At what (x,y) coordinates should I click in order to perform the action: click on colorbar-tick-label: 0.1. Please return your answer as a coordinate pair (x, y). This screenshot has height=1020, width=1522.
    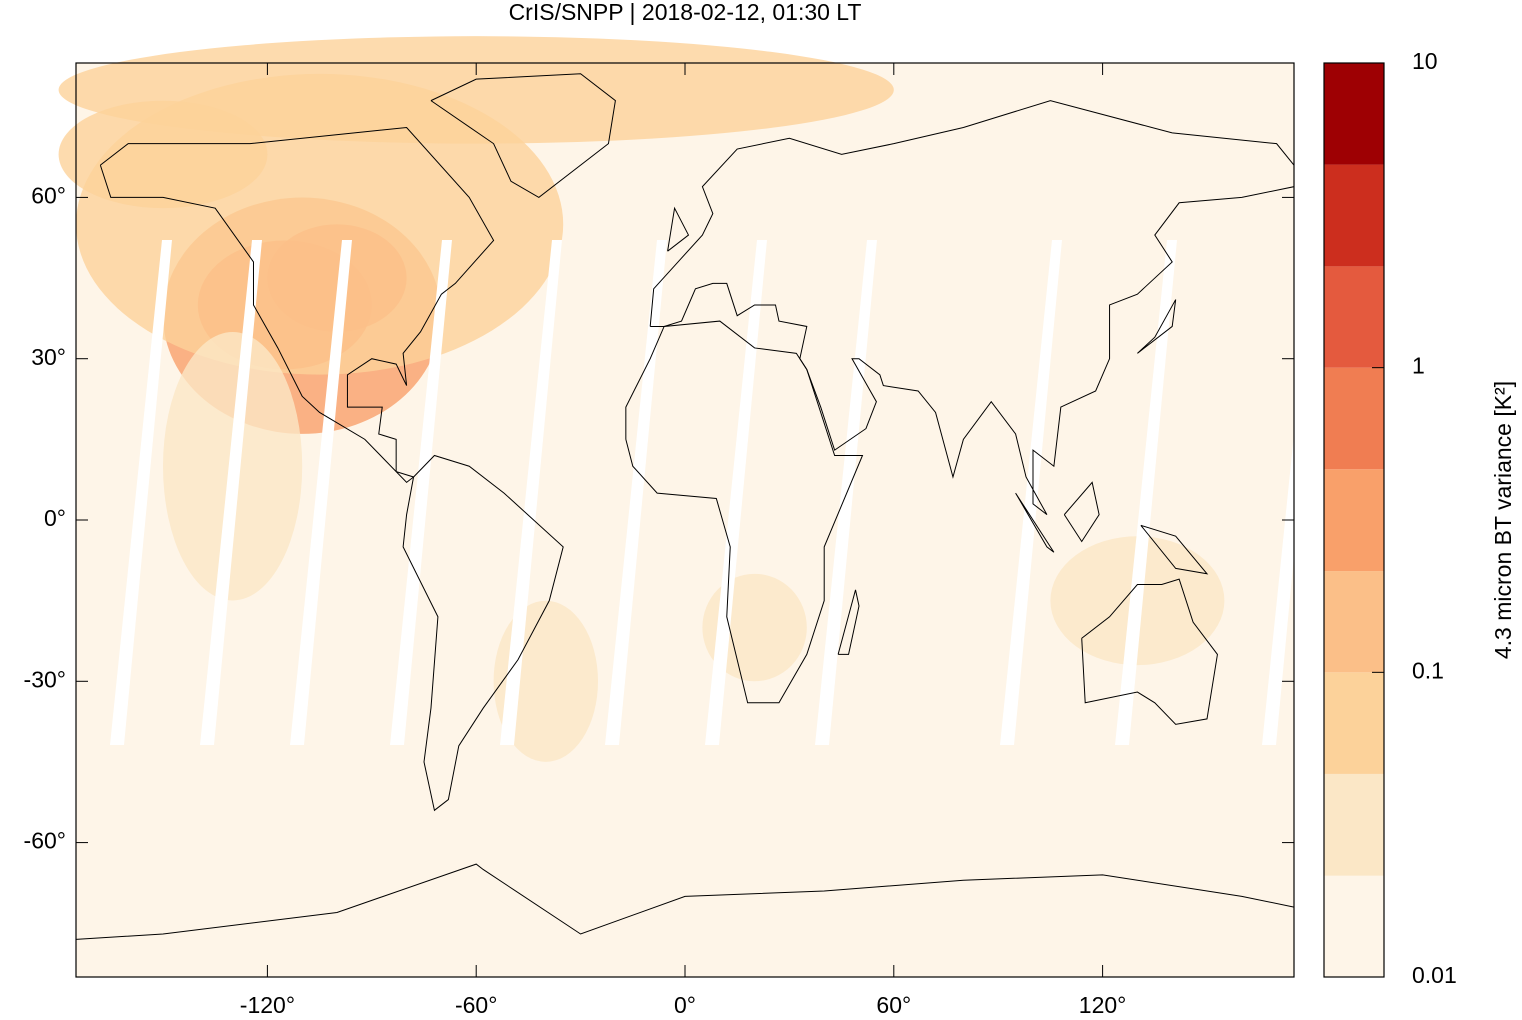
    Looking at the image, I should click on (1428, 670).